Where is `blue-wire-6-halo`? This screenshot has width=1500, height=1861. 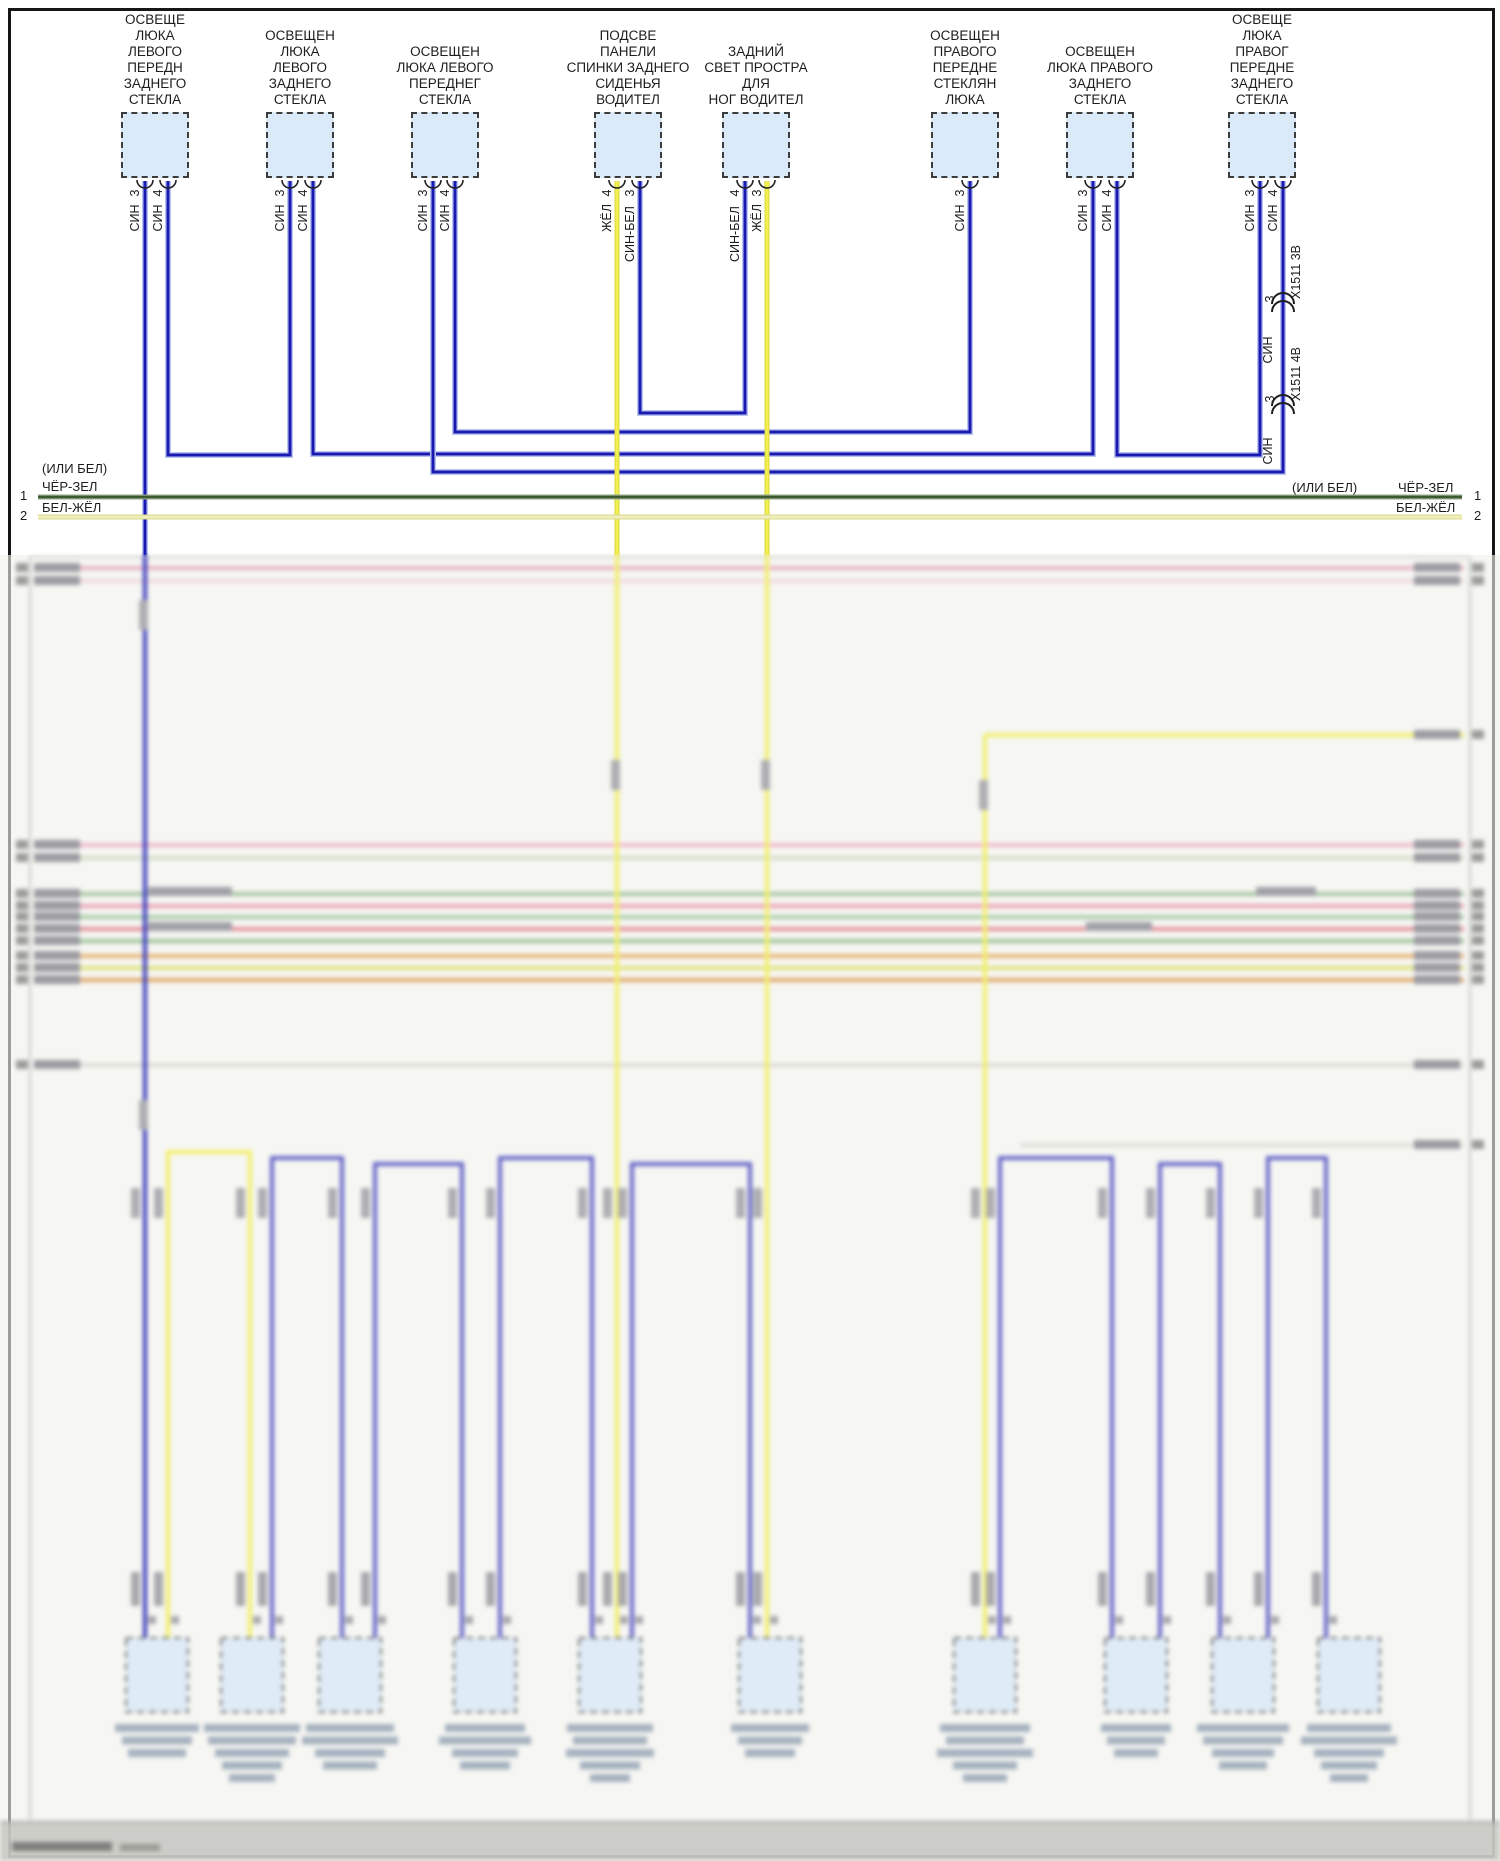
blue-wire-6-halo is located at coordinates (1188, 319).